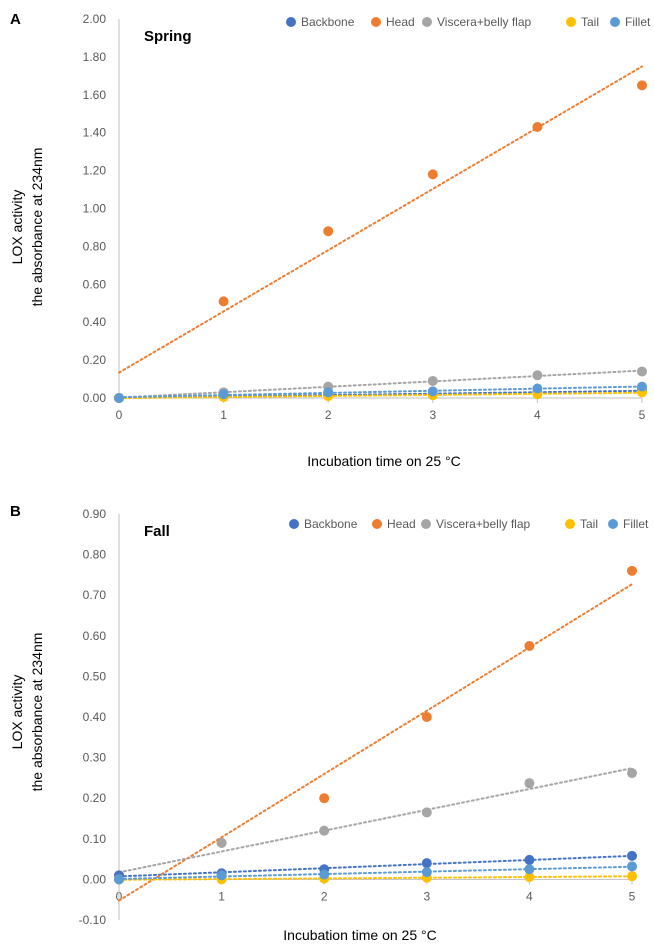  What do you see at coordinates (95, 758) in the screenshot?
I see `y-tick-label: 0.30` at bounding box center [95, 758].